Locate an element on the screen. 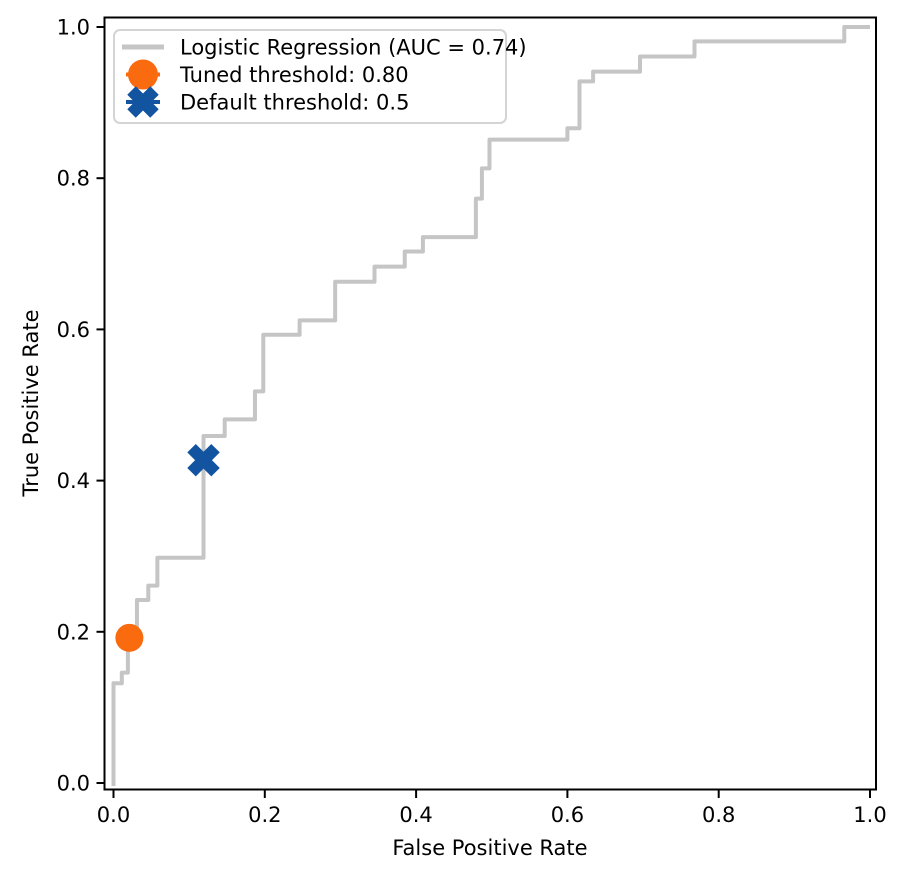  legend-default-x-icon is located at coordinates (143, 102).